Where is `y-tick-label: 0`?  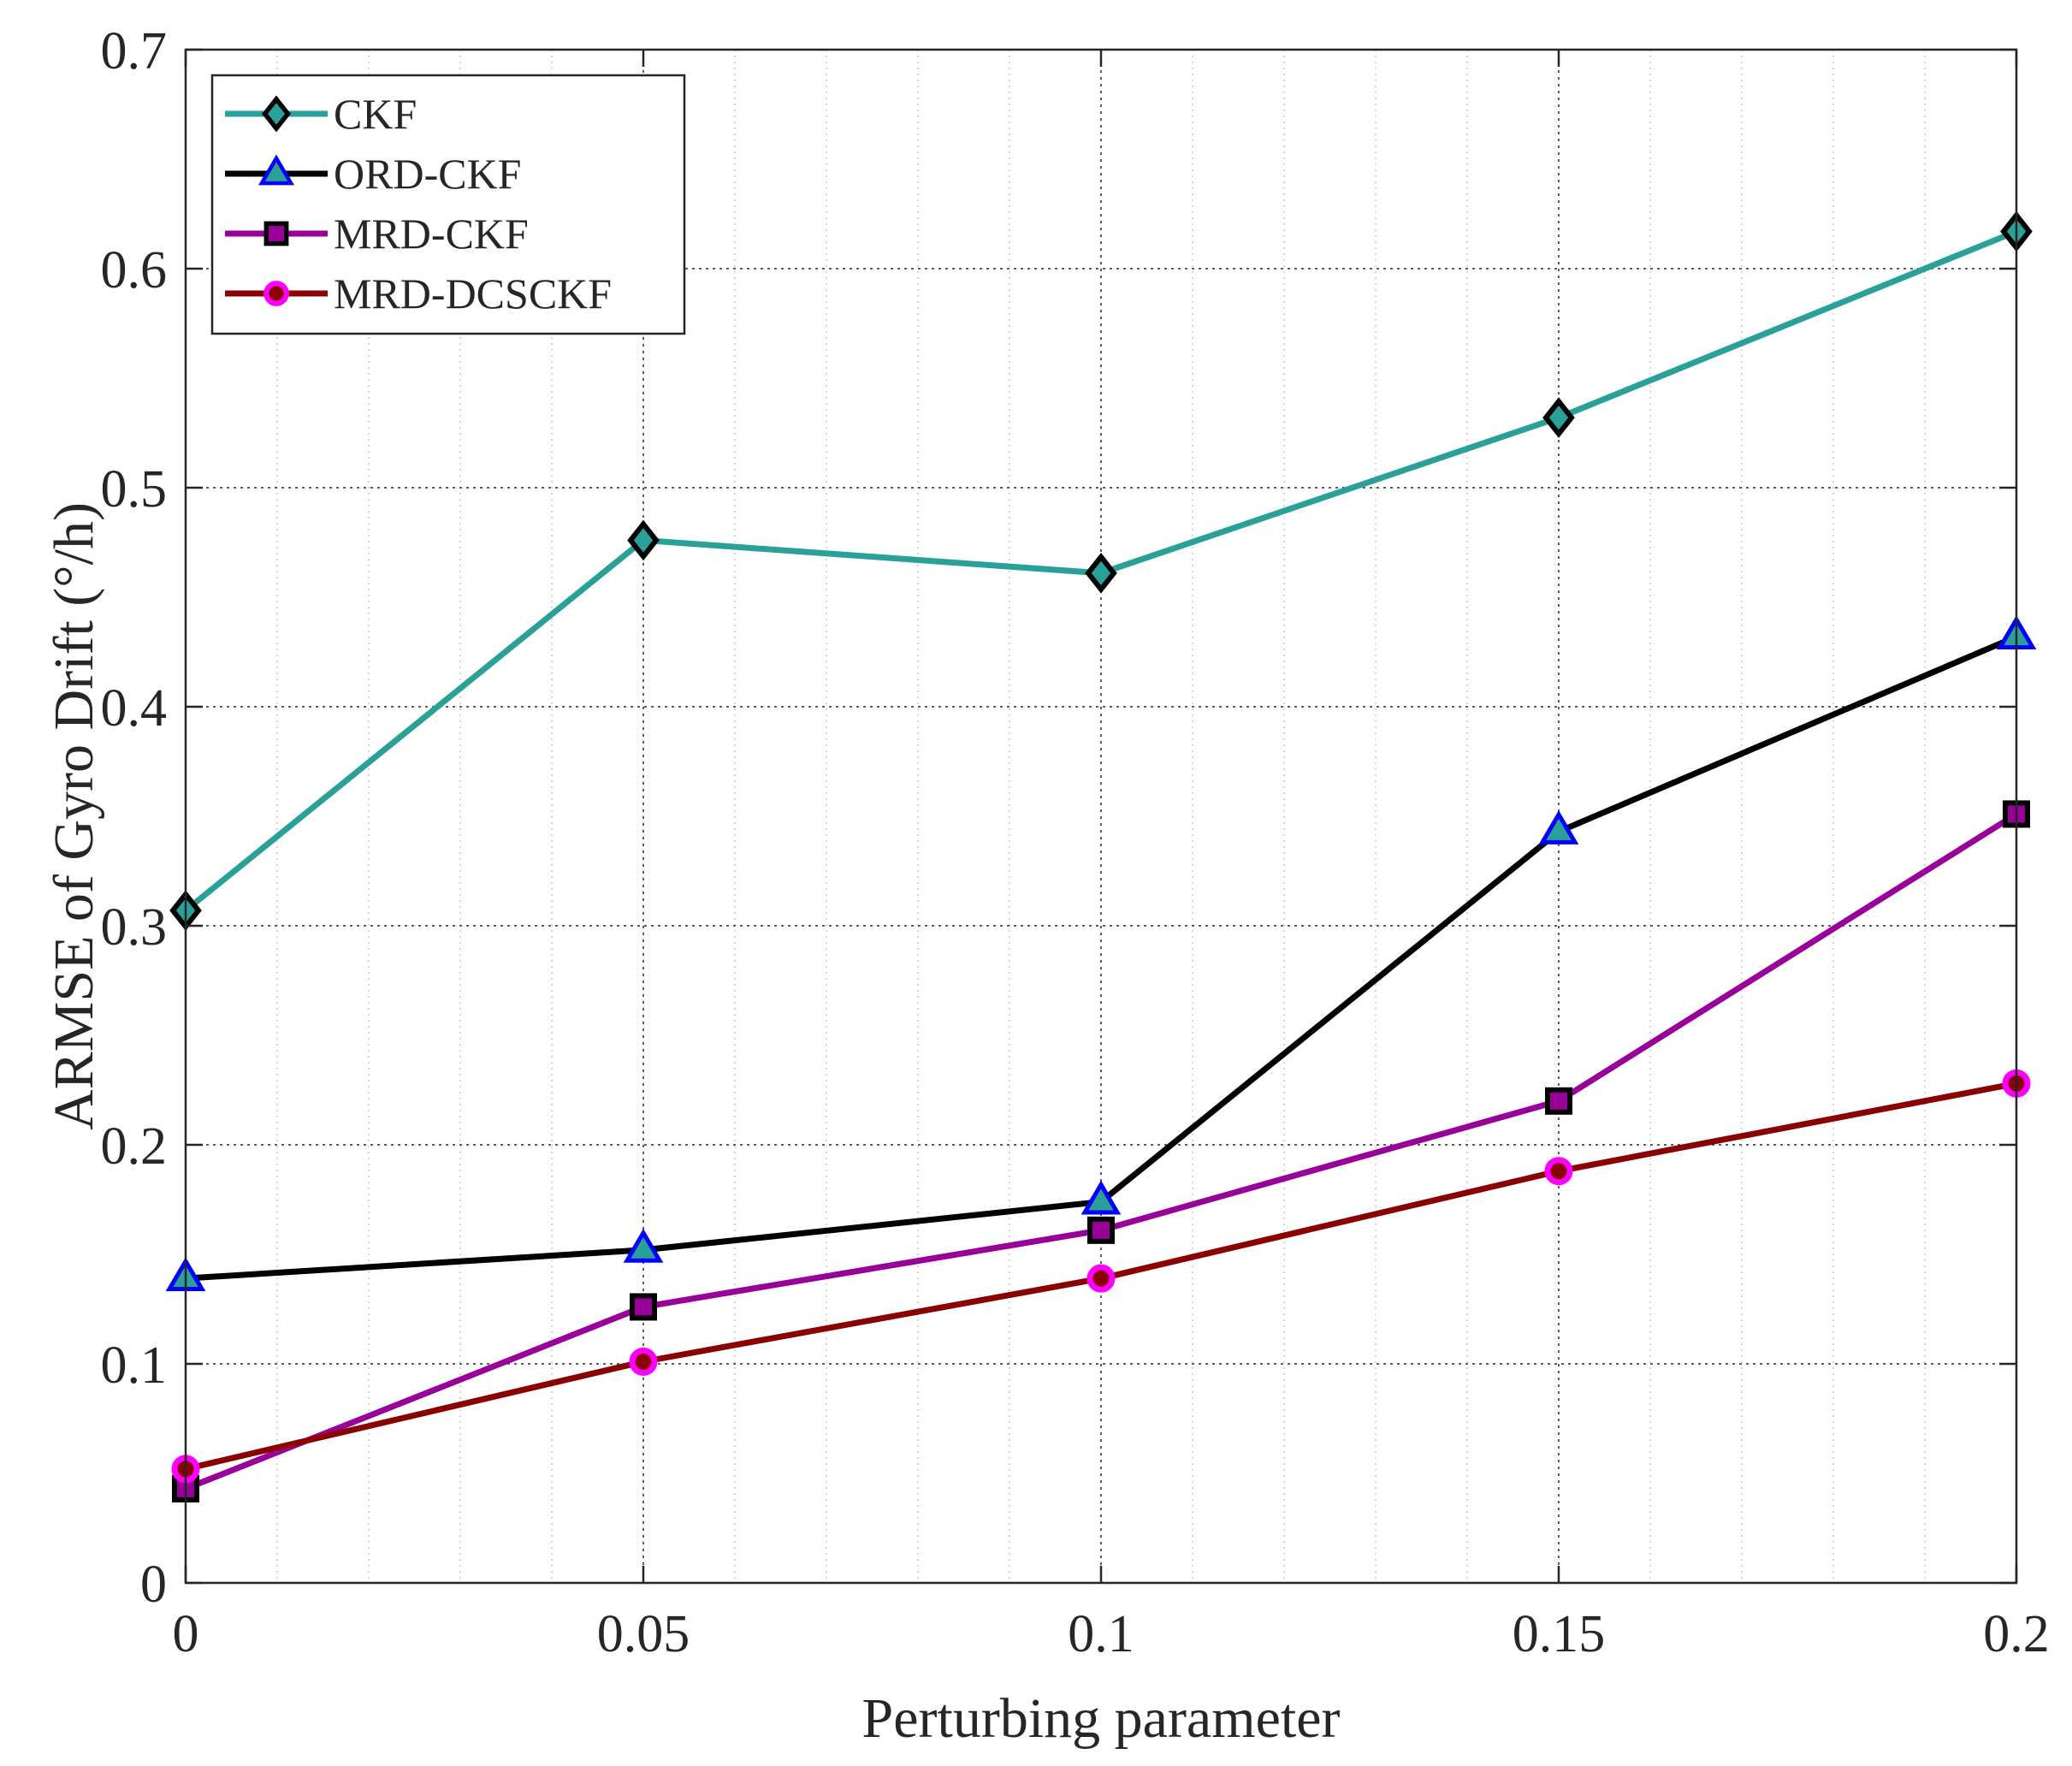 y-tick-label: 0 is located at coordinates (153, 1585).